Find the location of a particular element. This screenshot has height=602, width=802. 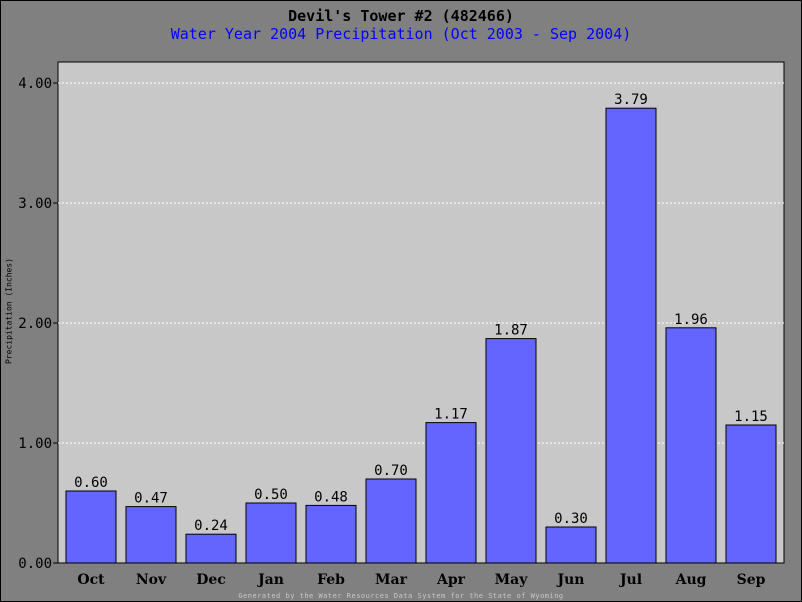

bar-value-label: 1.96 is located at coordinates (691, 320).